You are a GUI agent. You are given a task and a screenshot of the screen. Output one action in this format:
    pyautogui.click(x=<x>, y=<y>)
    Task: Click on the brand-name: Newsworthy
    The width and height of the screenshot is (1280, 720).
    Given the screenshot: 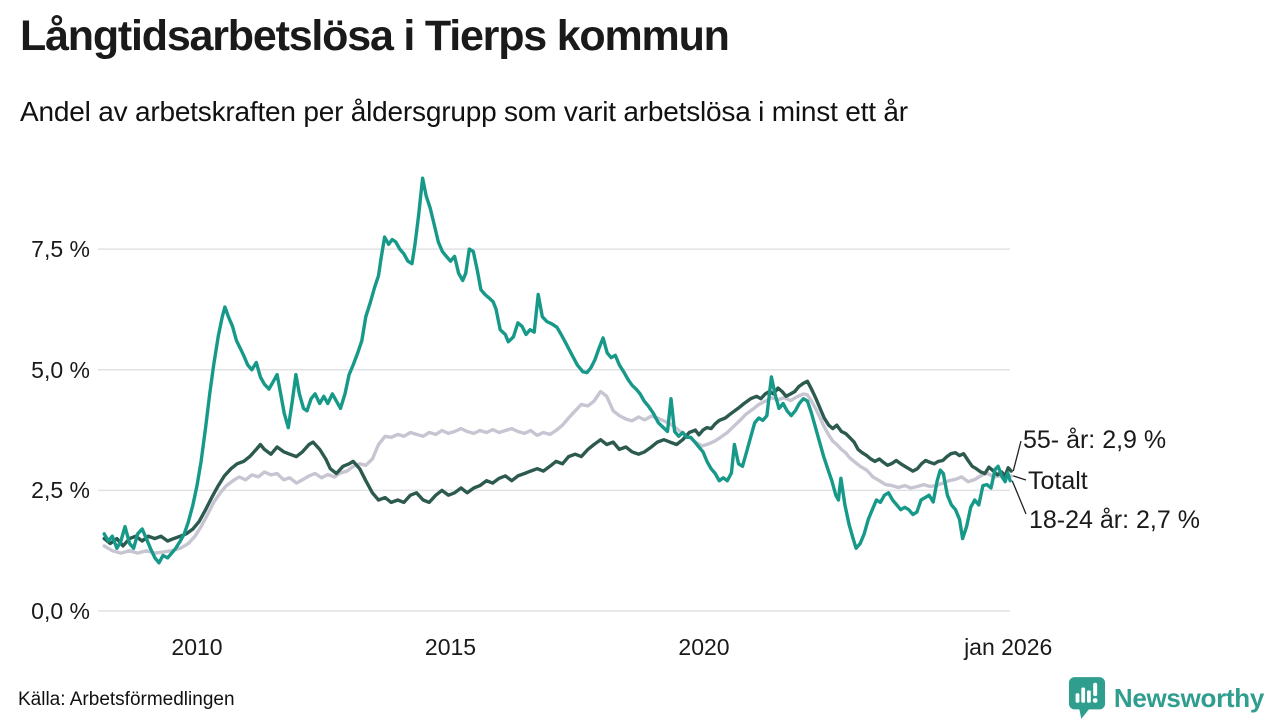 What is the action you would take?
    pyautogui.click(x=1188, y=697)
    